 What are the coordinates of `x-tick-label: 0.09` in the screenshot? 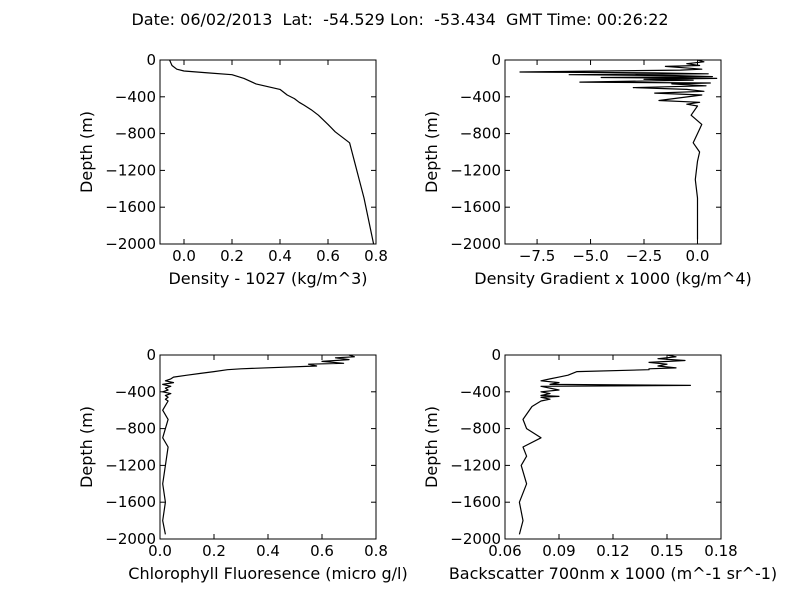 It's located at (558, 551).